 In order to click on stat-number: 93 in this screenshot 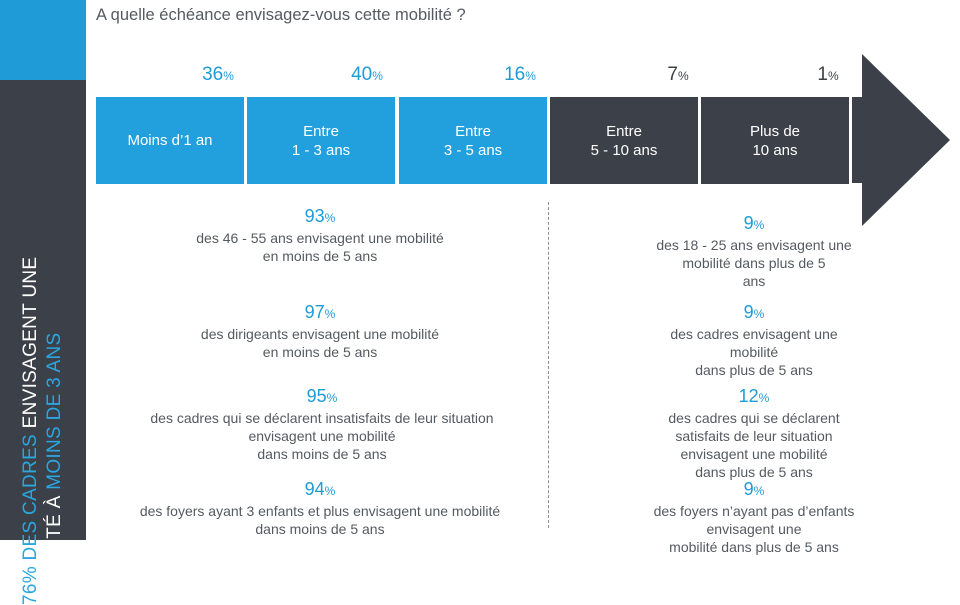, I will do `click(314, 216)`.